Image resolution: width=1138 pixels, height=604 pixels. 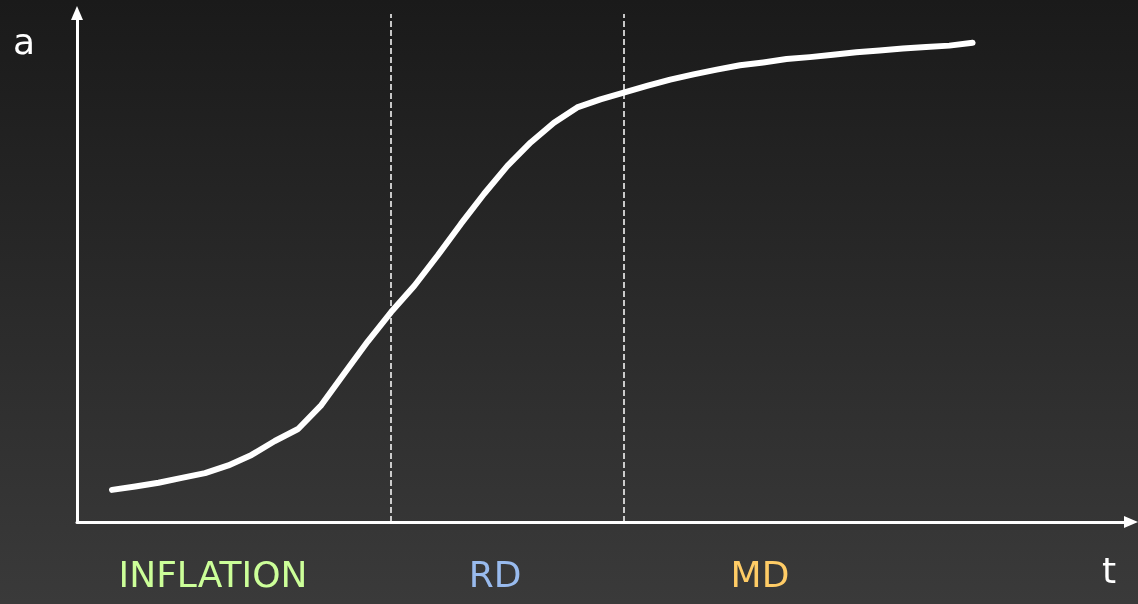 What do you see at coordinates (213, 574) in the screenshot?
I see `text: INFLATION` at bounding box center [213, 574].